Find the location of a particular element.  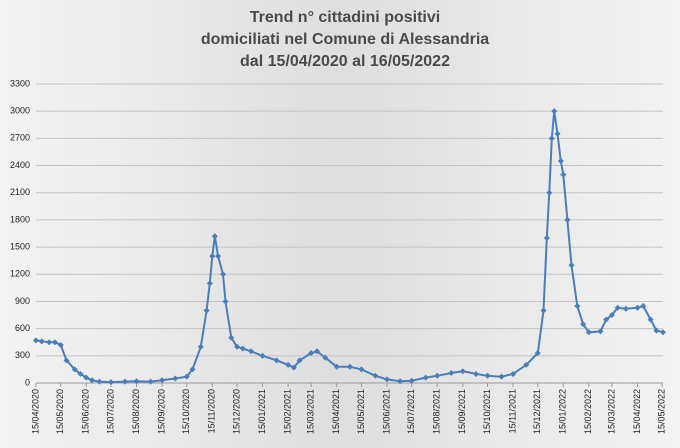

y-tick-label: 1800 is located at coordinates (20, 219).